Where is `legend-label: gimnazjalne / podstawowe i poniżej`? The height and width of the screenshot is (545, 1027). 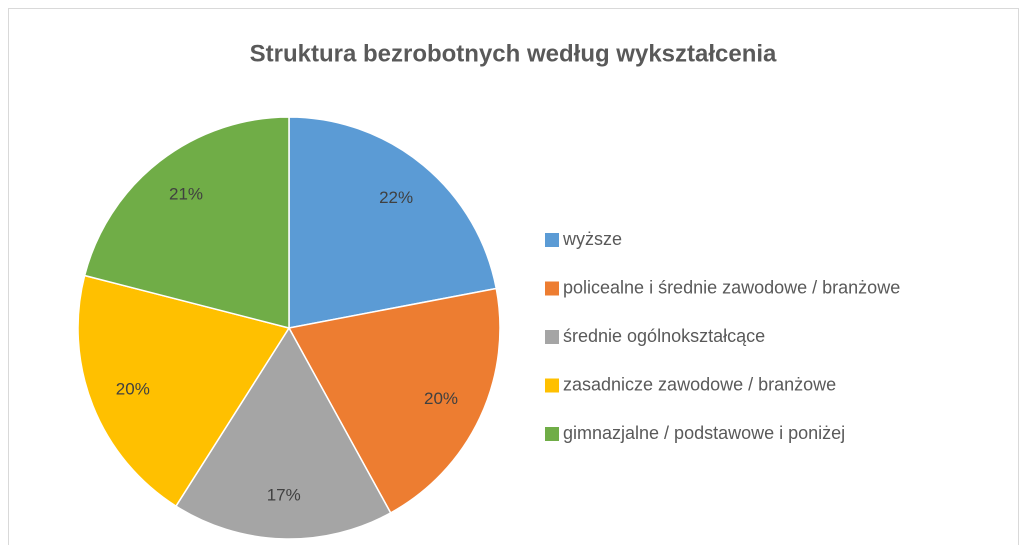
legend-label: gimnazjalne / podstawowe i poniżej is located at coordinates (704, 433).